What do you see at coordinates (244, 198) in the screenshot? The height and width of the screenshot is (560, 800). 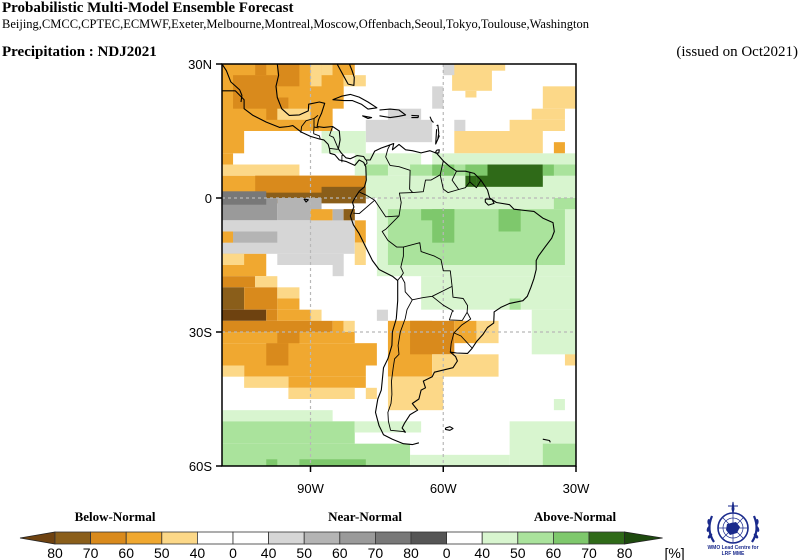 I see `cell-n70` at bounding box center [244, 198].